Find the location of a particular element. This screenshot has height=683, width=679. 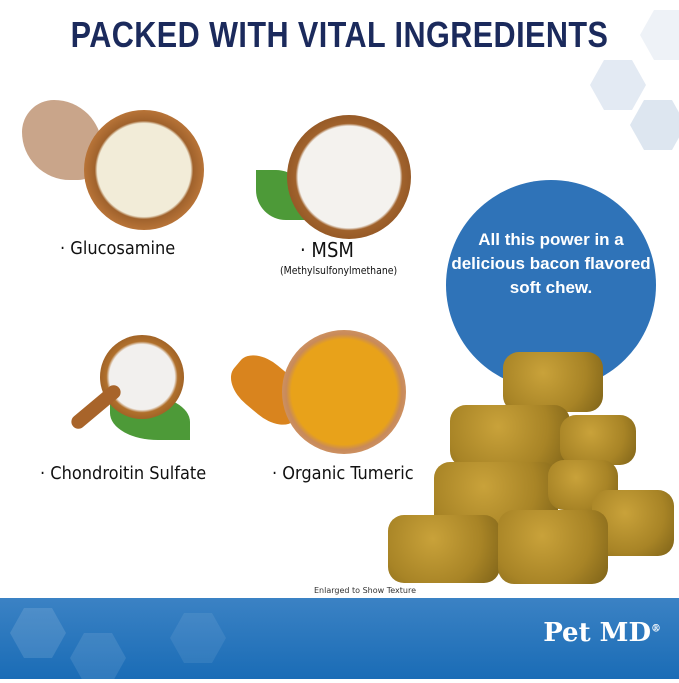

page-title: PACKED WITH VITAL INGREDIENTS is located at coordinates (339, 34).